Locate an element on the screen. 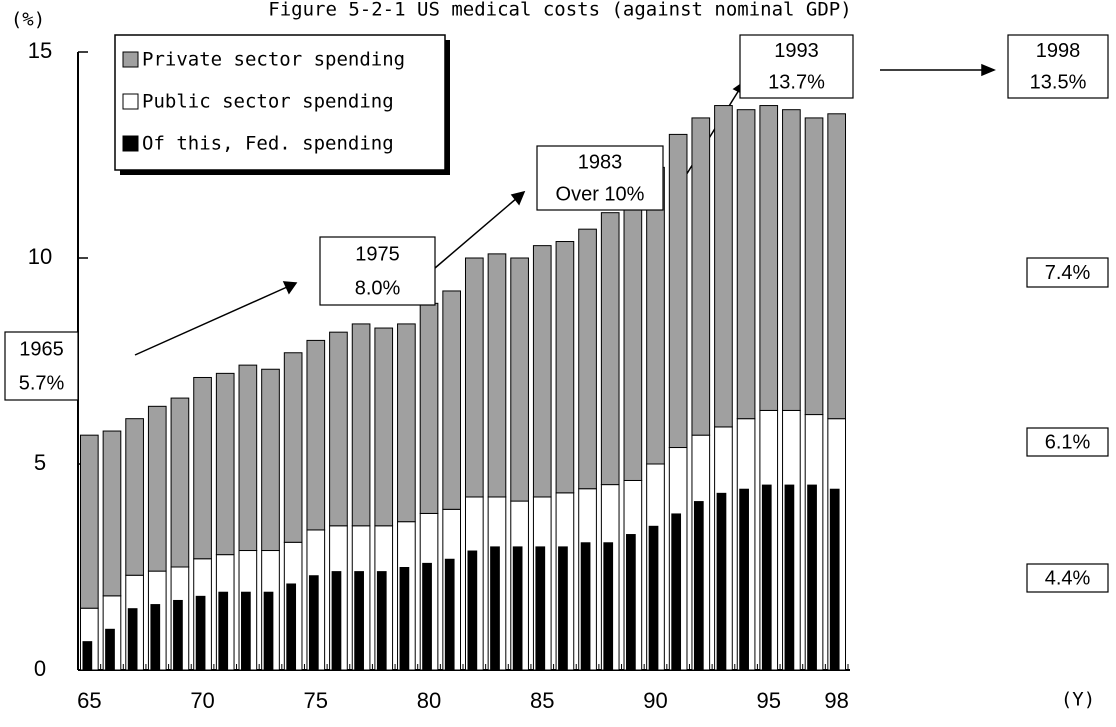  annotation-text: 1983 is located at coordinates (600, 162).